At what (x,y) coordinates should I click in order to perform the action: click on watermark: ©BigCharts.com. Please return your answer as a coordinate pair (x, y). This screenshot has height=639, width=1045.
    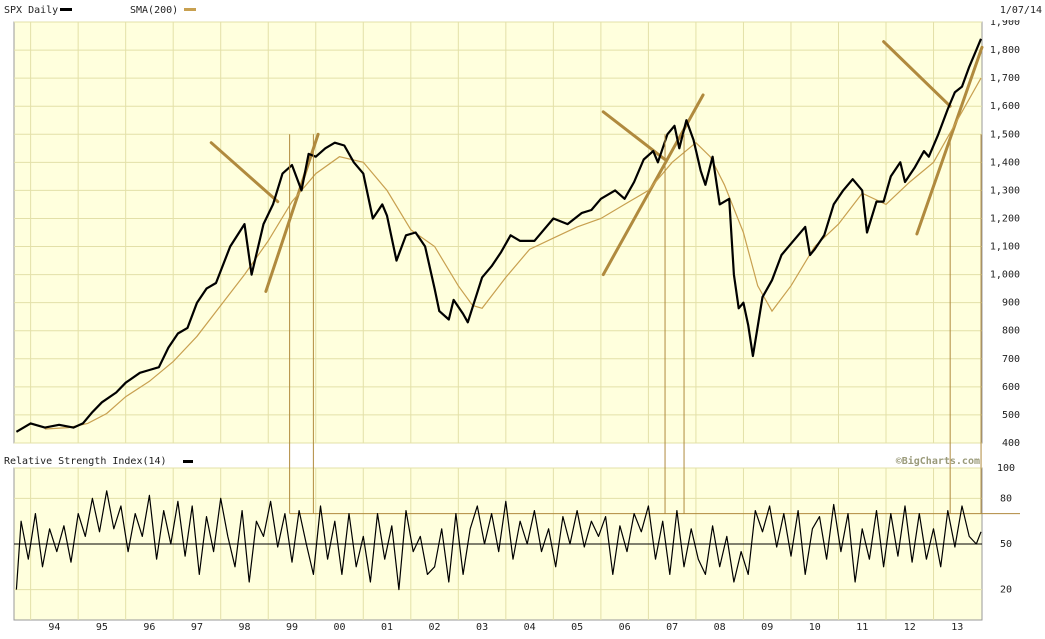
    Looking at the image, I should click on (938, 461).